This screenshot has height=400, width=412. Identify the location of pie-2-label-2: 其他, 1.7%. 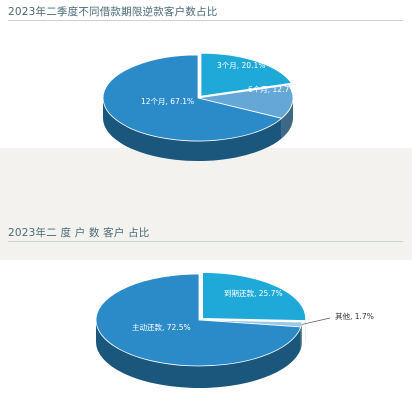
(354, 316).